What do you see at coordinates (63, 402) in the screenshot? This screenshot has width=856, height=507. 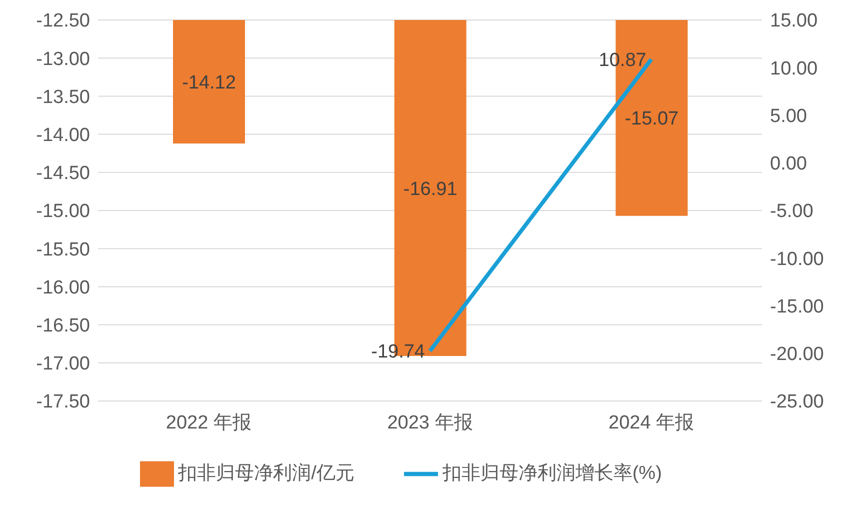 I see `y-tick-label: -17.50` at bounding box center [63, 402].